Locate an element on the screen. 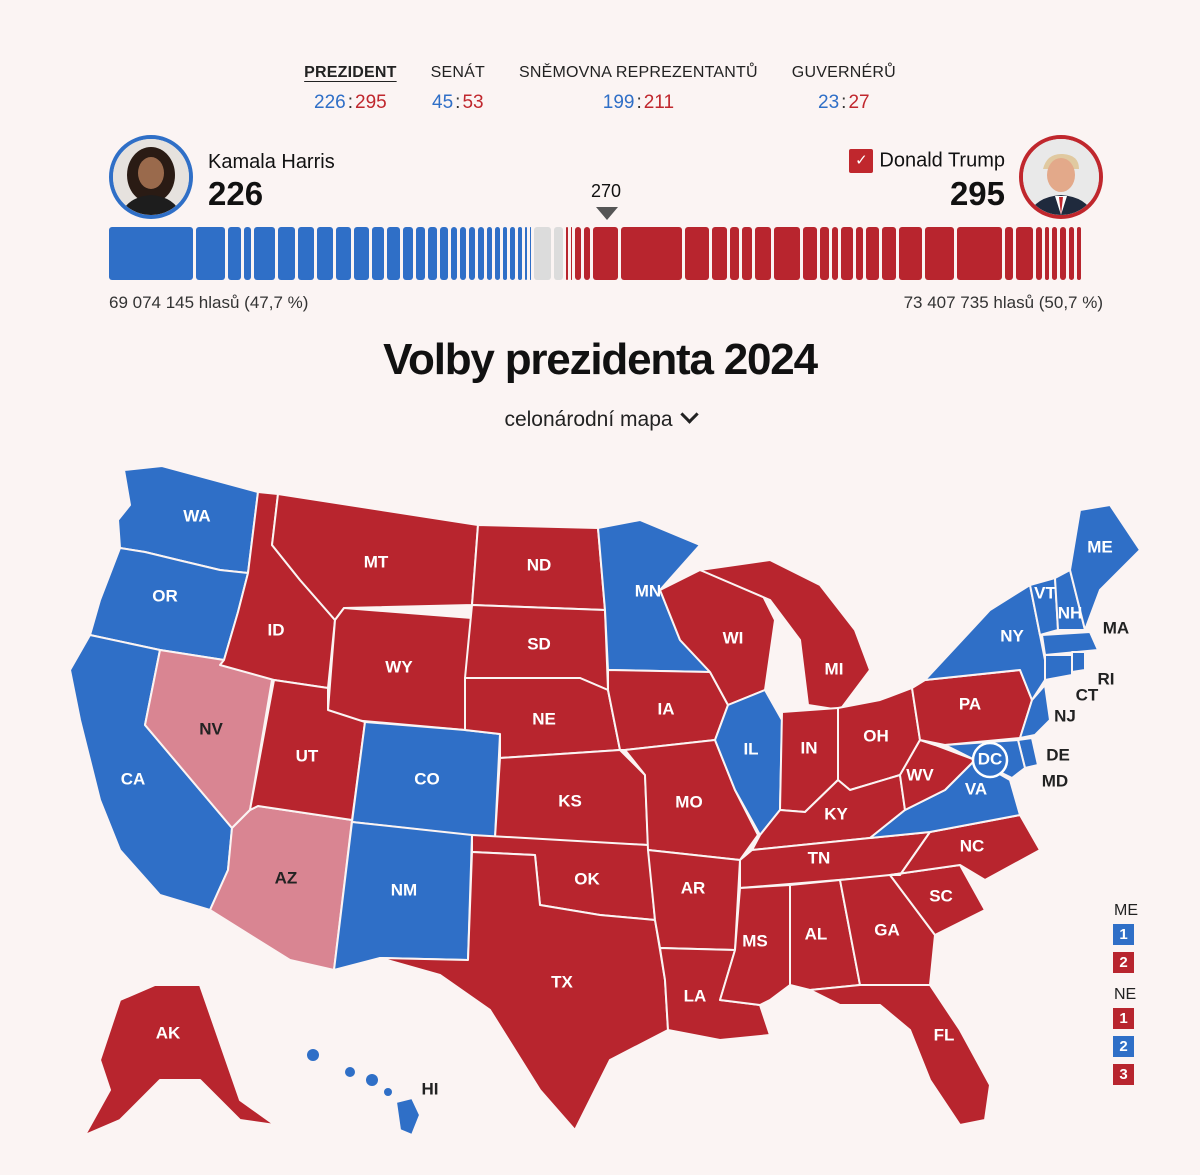  state-RI is located at coordinates (1078, 662).